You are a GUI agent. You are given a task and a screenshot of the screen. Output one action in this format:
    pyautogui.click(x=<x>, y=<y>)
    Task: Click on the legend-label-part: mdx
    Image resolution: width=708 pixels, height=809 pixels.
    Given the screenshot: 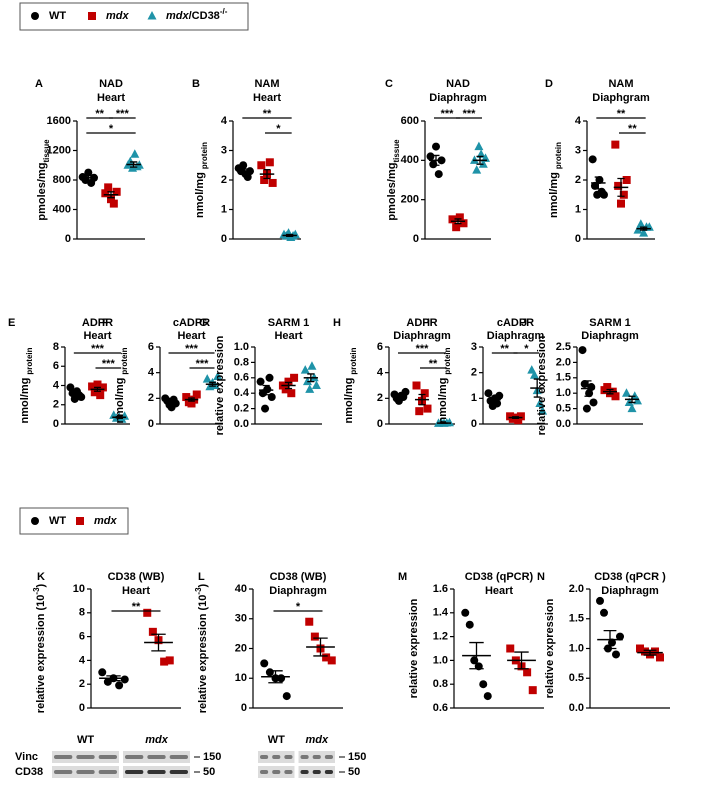 What is the action you would take?
    pyautogui.click(x=118, y=16)
    